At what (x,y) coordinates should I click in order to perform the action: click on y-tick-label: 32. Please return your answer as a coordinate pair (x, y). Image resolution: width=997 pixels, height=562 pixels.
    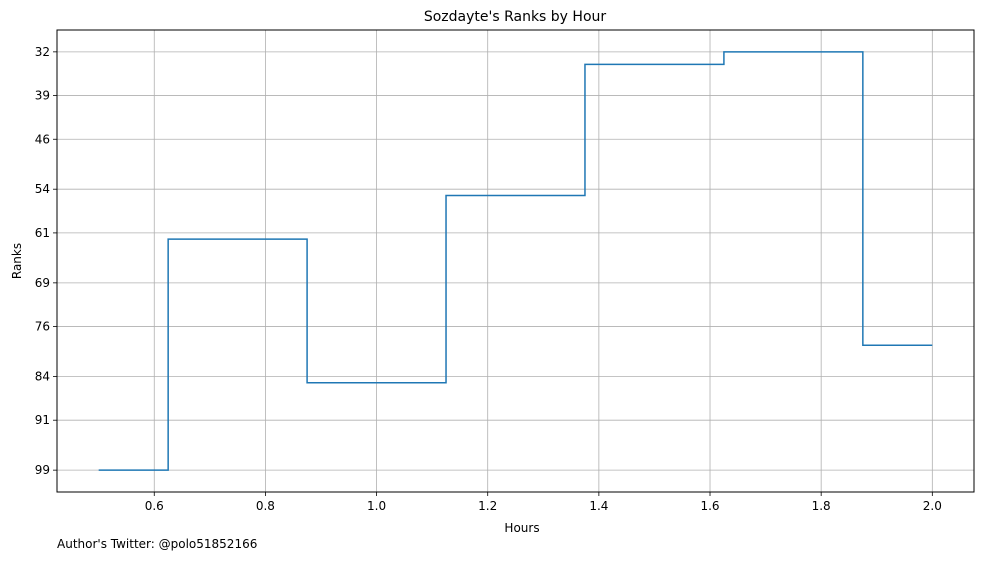
    Looking at the image, I should click on (42, 52).